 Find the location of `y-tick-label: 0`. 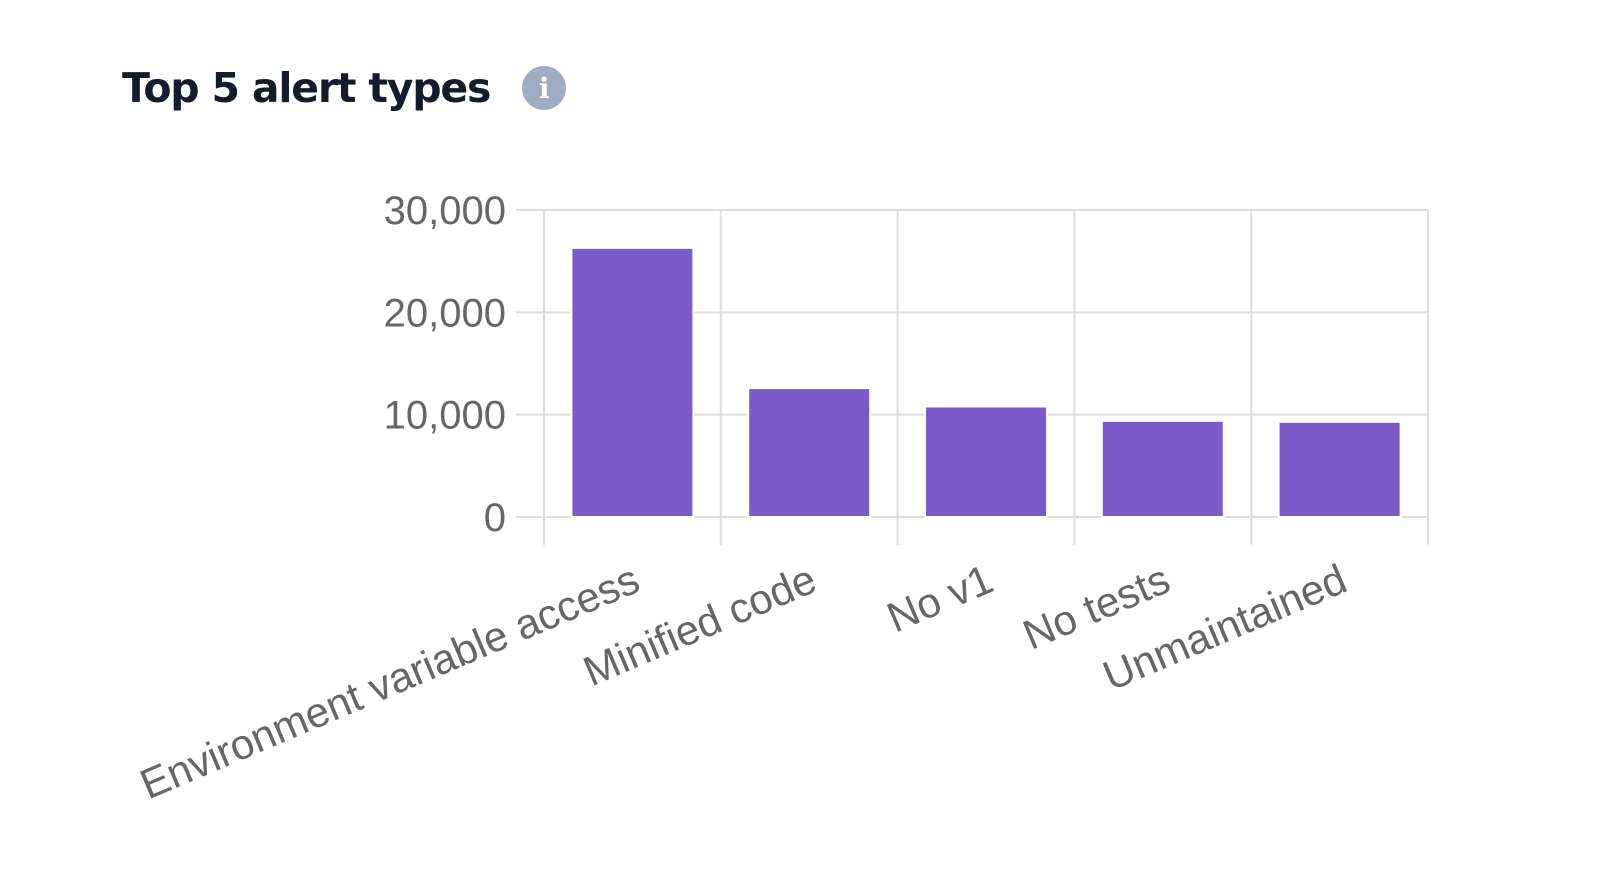

y-tick-label: 0 is located at coordinates (495, 518).